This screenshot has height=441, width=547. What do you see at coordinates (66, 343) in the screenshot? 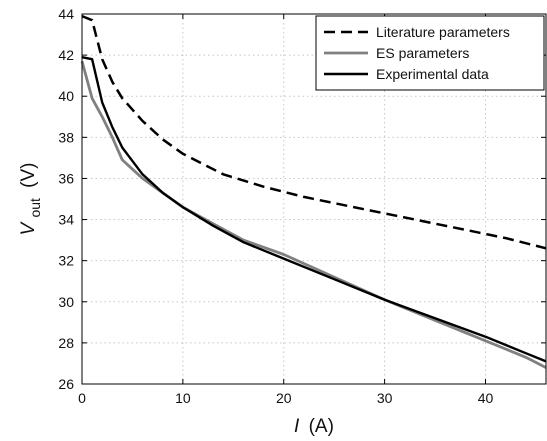
I see `y-tick-label: 28` at bounding box center [66, 343].